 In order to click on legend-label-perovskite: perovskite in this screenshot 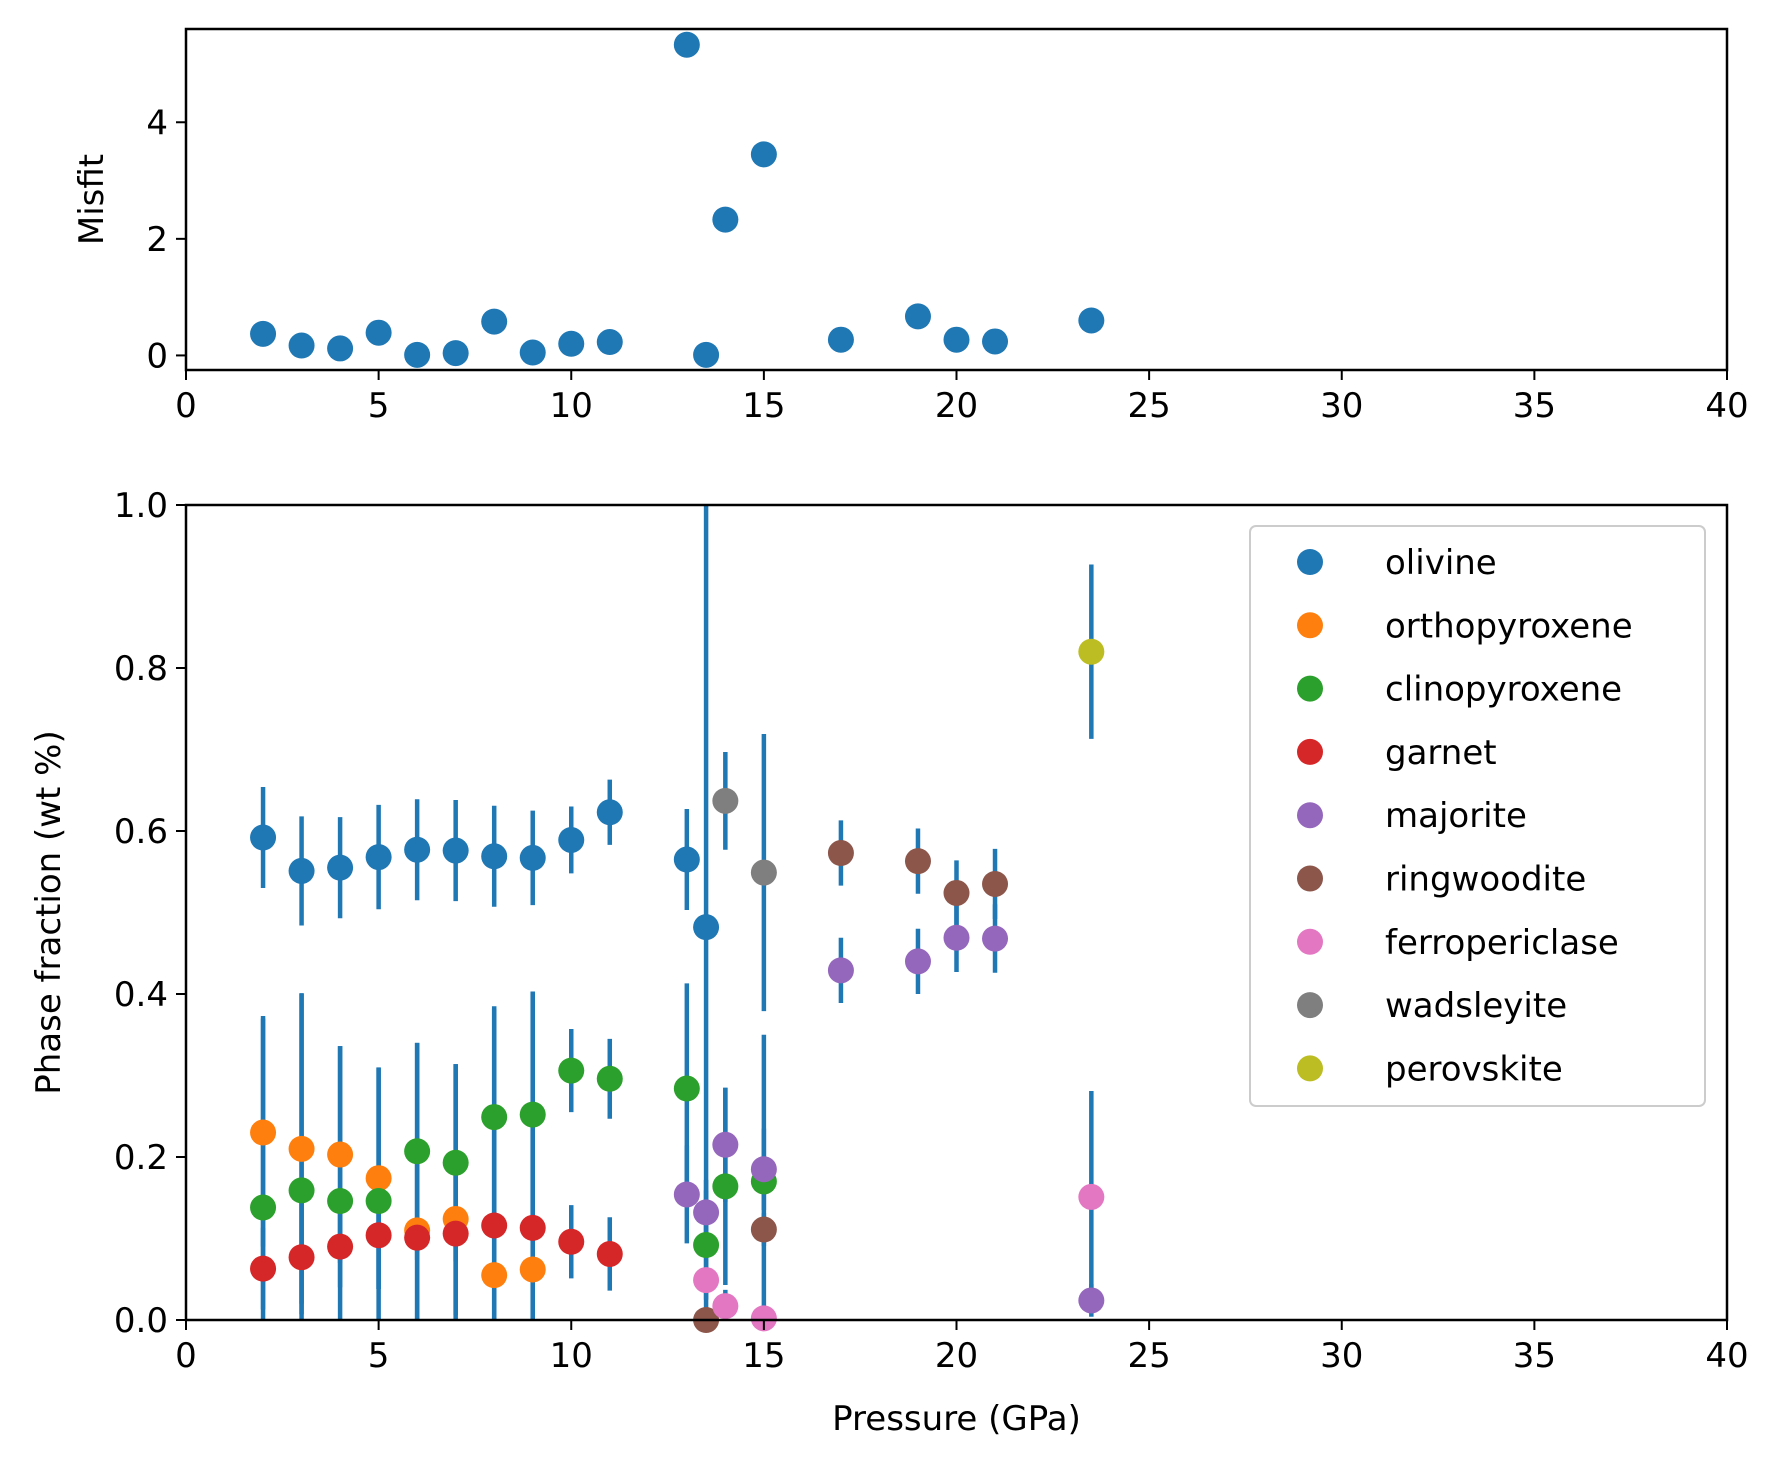, I will do `click(1474, 1069)`.